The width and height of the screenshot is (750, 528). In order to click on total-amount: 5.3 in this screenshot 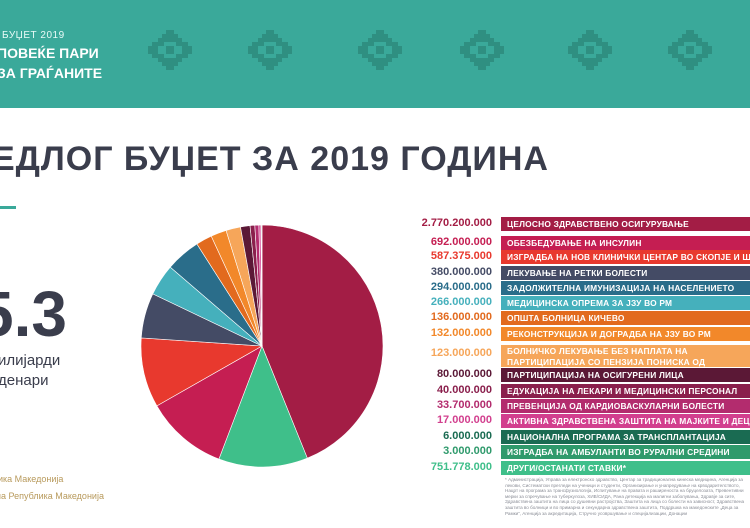, I will do `click(33, 314)`.